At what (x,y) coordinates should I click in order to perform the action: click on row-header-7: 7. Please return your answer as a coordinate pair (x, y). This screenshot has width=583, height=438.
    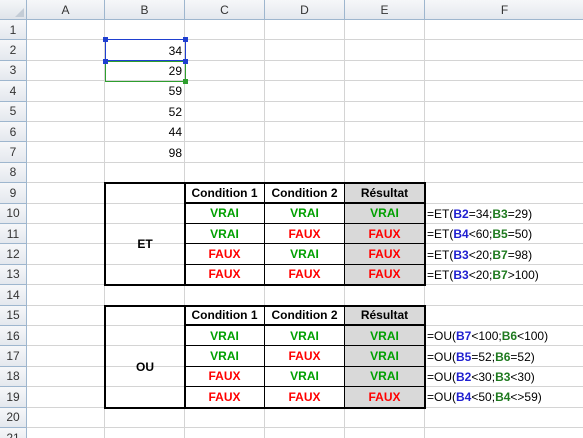
    Looking at the image, I should click on (13, 152).